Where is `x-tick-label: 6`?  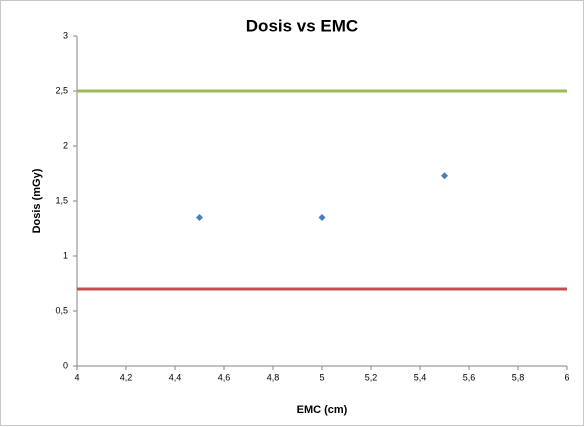 x-tick-label: 6 is located at coordinates (566, 377).